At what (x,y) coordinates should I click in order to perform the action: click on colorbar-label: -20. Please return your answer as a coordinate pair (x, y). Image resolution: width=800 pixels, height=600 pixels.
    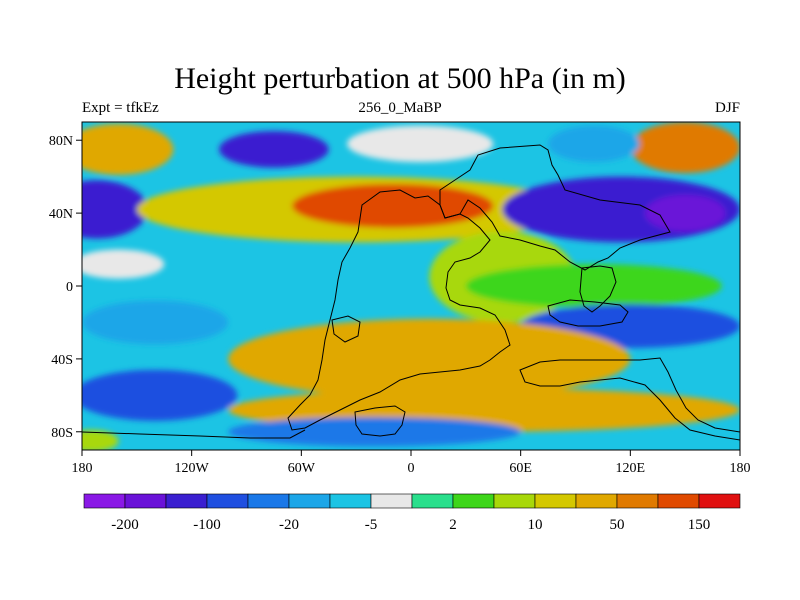
    Looking at the image, I should click on (289, 525).